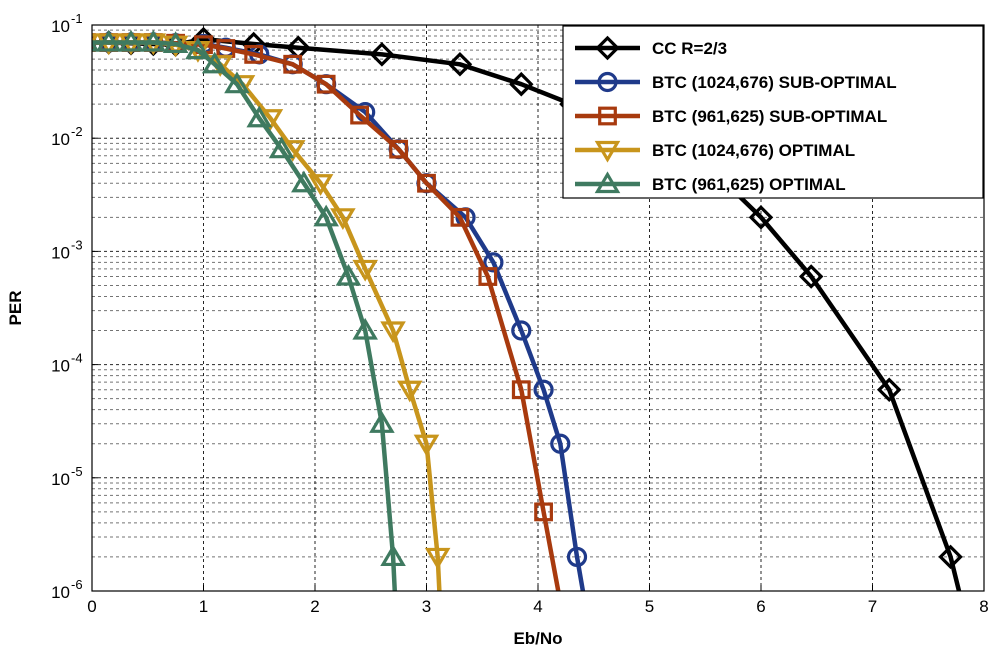 The height and width of the screenshot is (653, 989). I want to click on x-axis: 0 1 2 3 4 5 6 7 8, so click(538, 600).